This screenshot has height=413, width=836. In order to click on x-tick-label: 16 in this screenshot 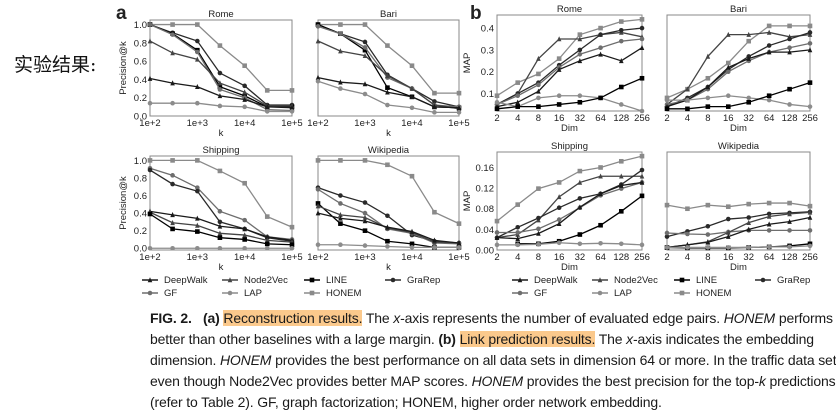, I will do `click(559, 118)`.